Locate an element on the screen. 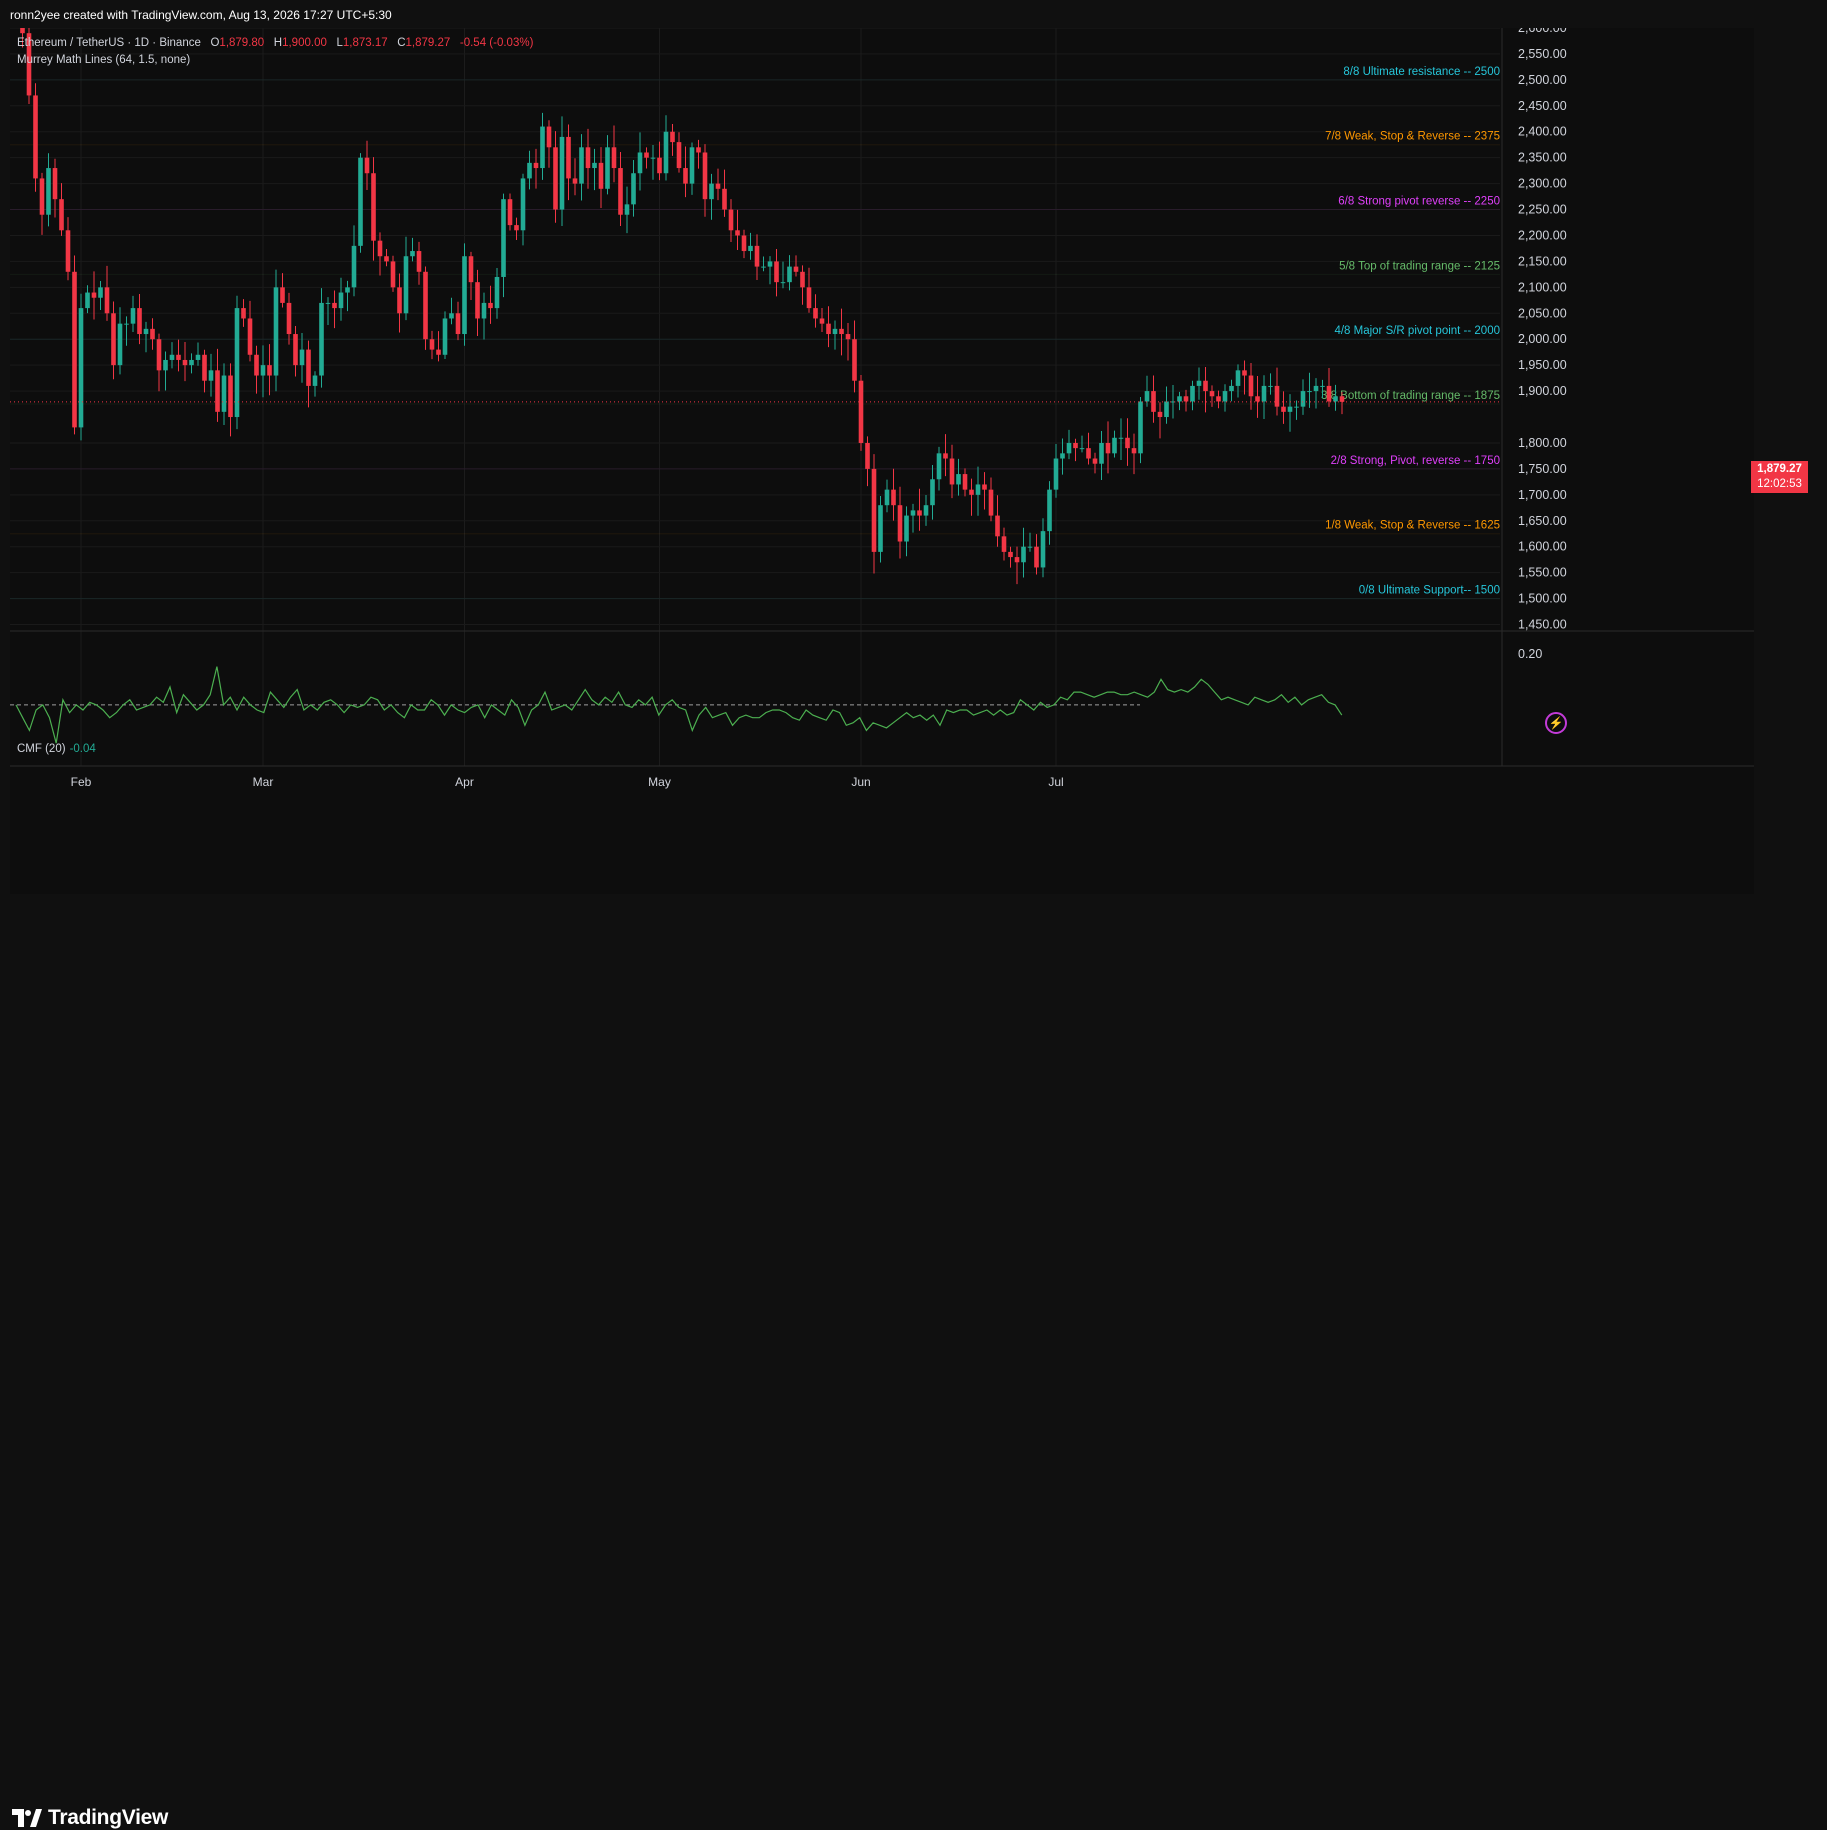 The width and height of the screenshot is (1827, 1830). tradingview-logo: TradingView is located at coordinates (90, 1818).